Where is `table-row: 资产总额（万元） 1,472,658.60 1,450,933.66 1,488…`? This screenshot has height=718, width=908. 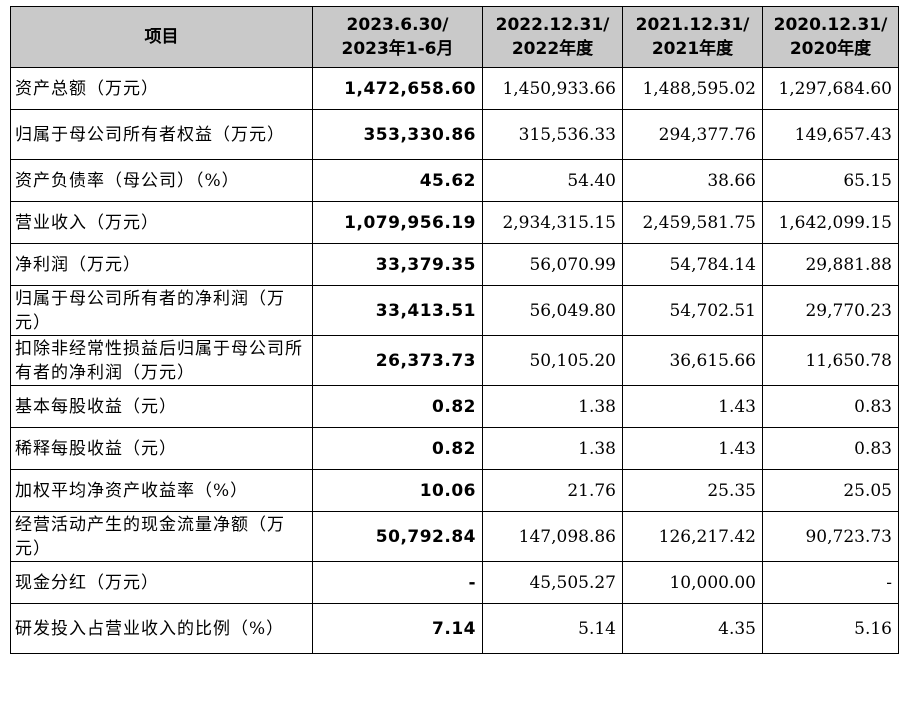
table-row: 资产总额（万元） 1,472,658.60 1,450,933.66 1,488… is located at coordinates (454, 88).